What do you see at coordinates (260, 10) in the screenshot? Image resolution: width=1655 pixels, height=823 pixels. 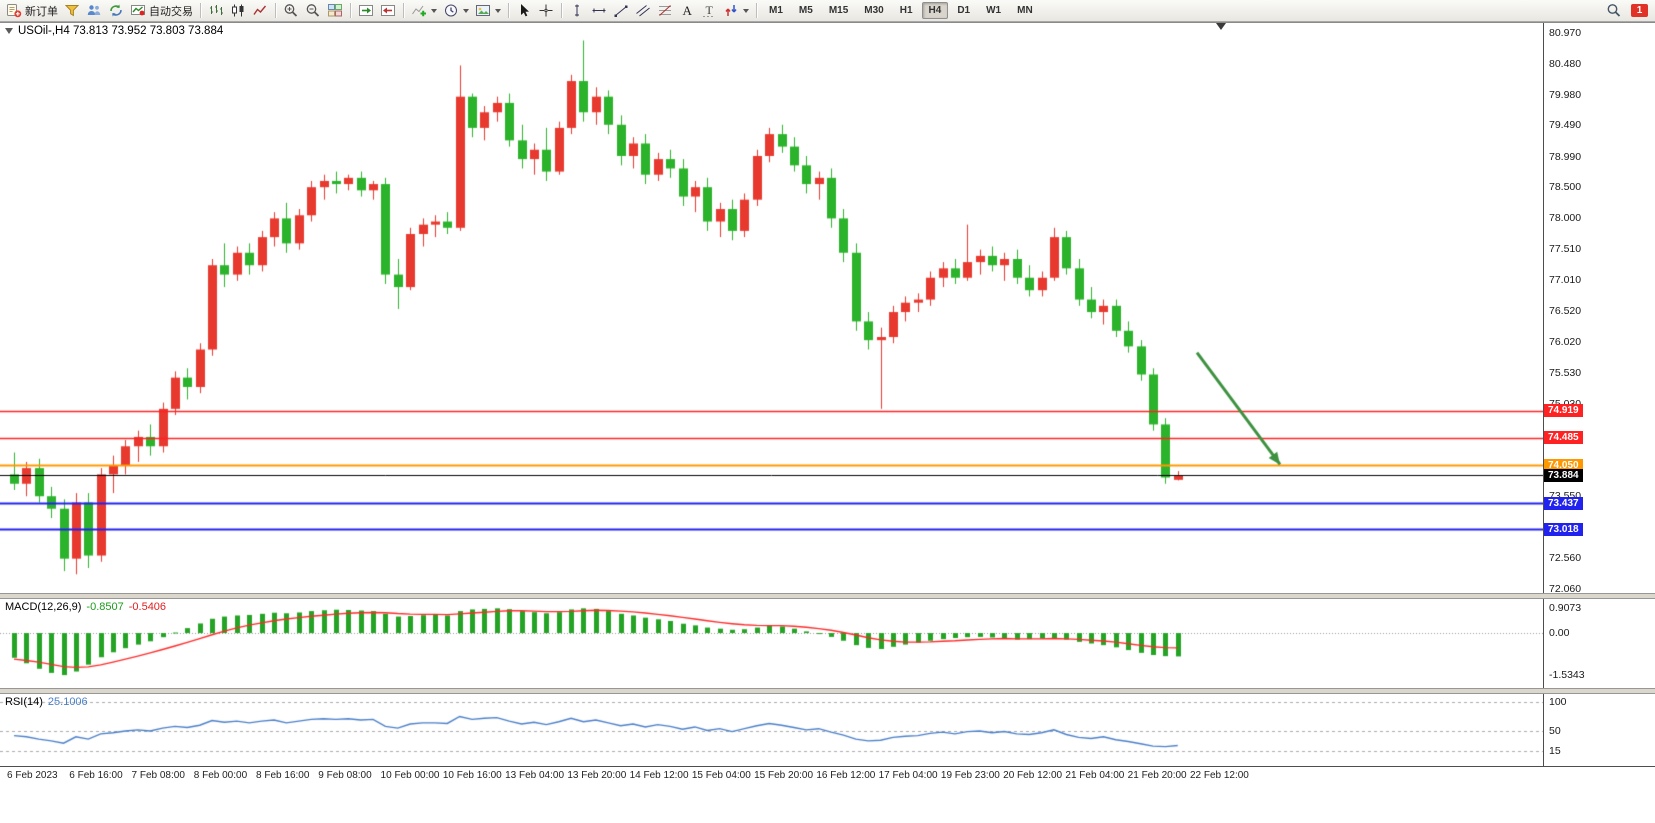 I see `line-chart-button` at bounding box center [260, 10].